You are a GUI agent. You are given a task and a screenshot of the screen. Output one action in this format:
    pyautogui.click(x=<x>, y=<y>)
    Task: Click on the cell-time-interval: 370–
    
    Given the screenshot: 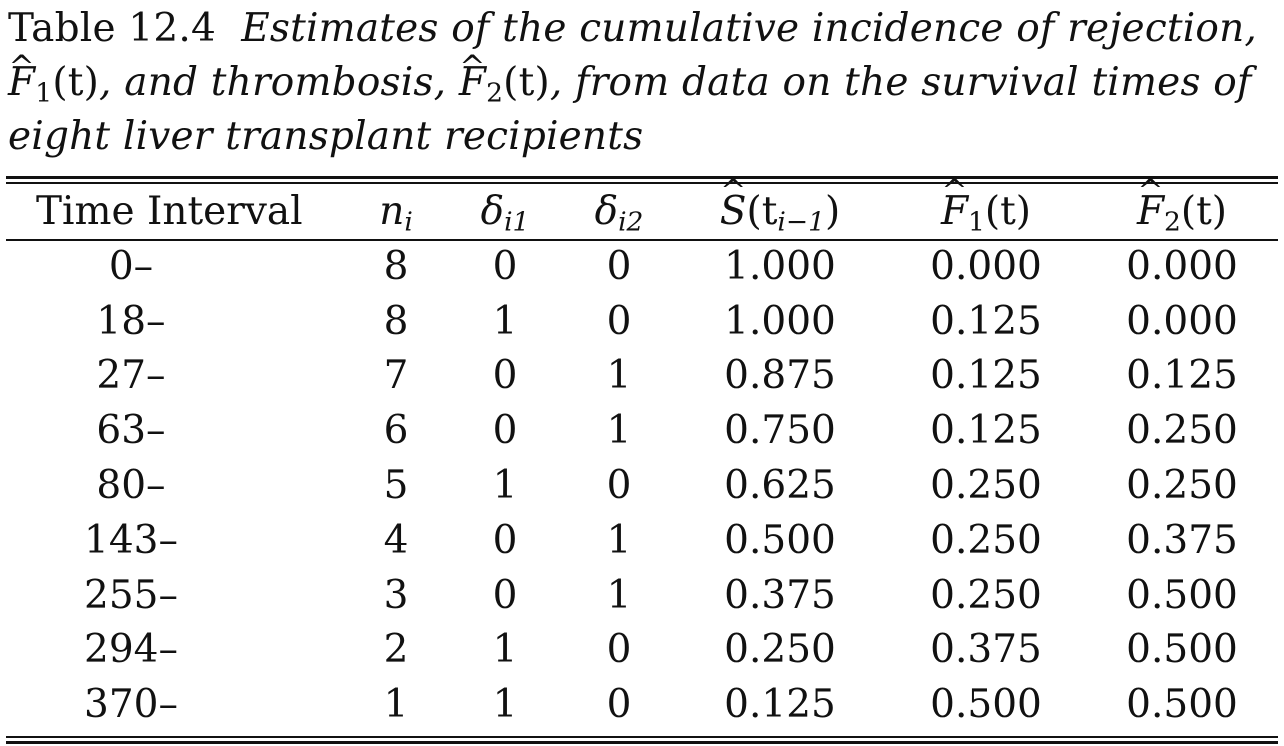 What is the action you would take?
    pyautogui.click(x=131, y=705)
    